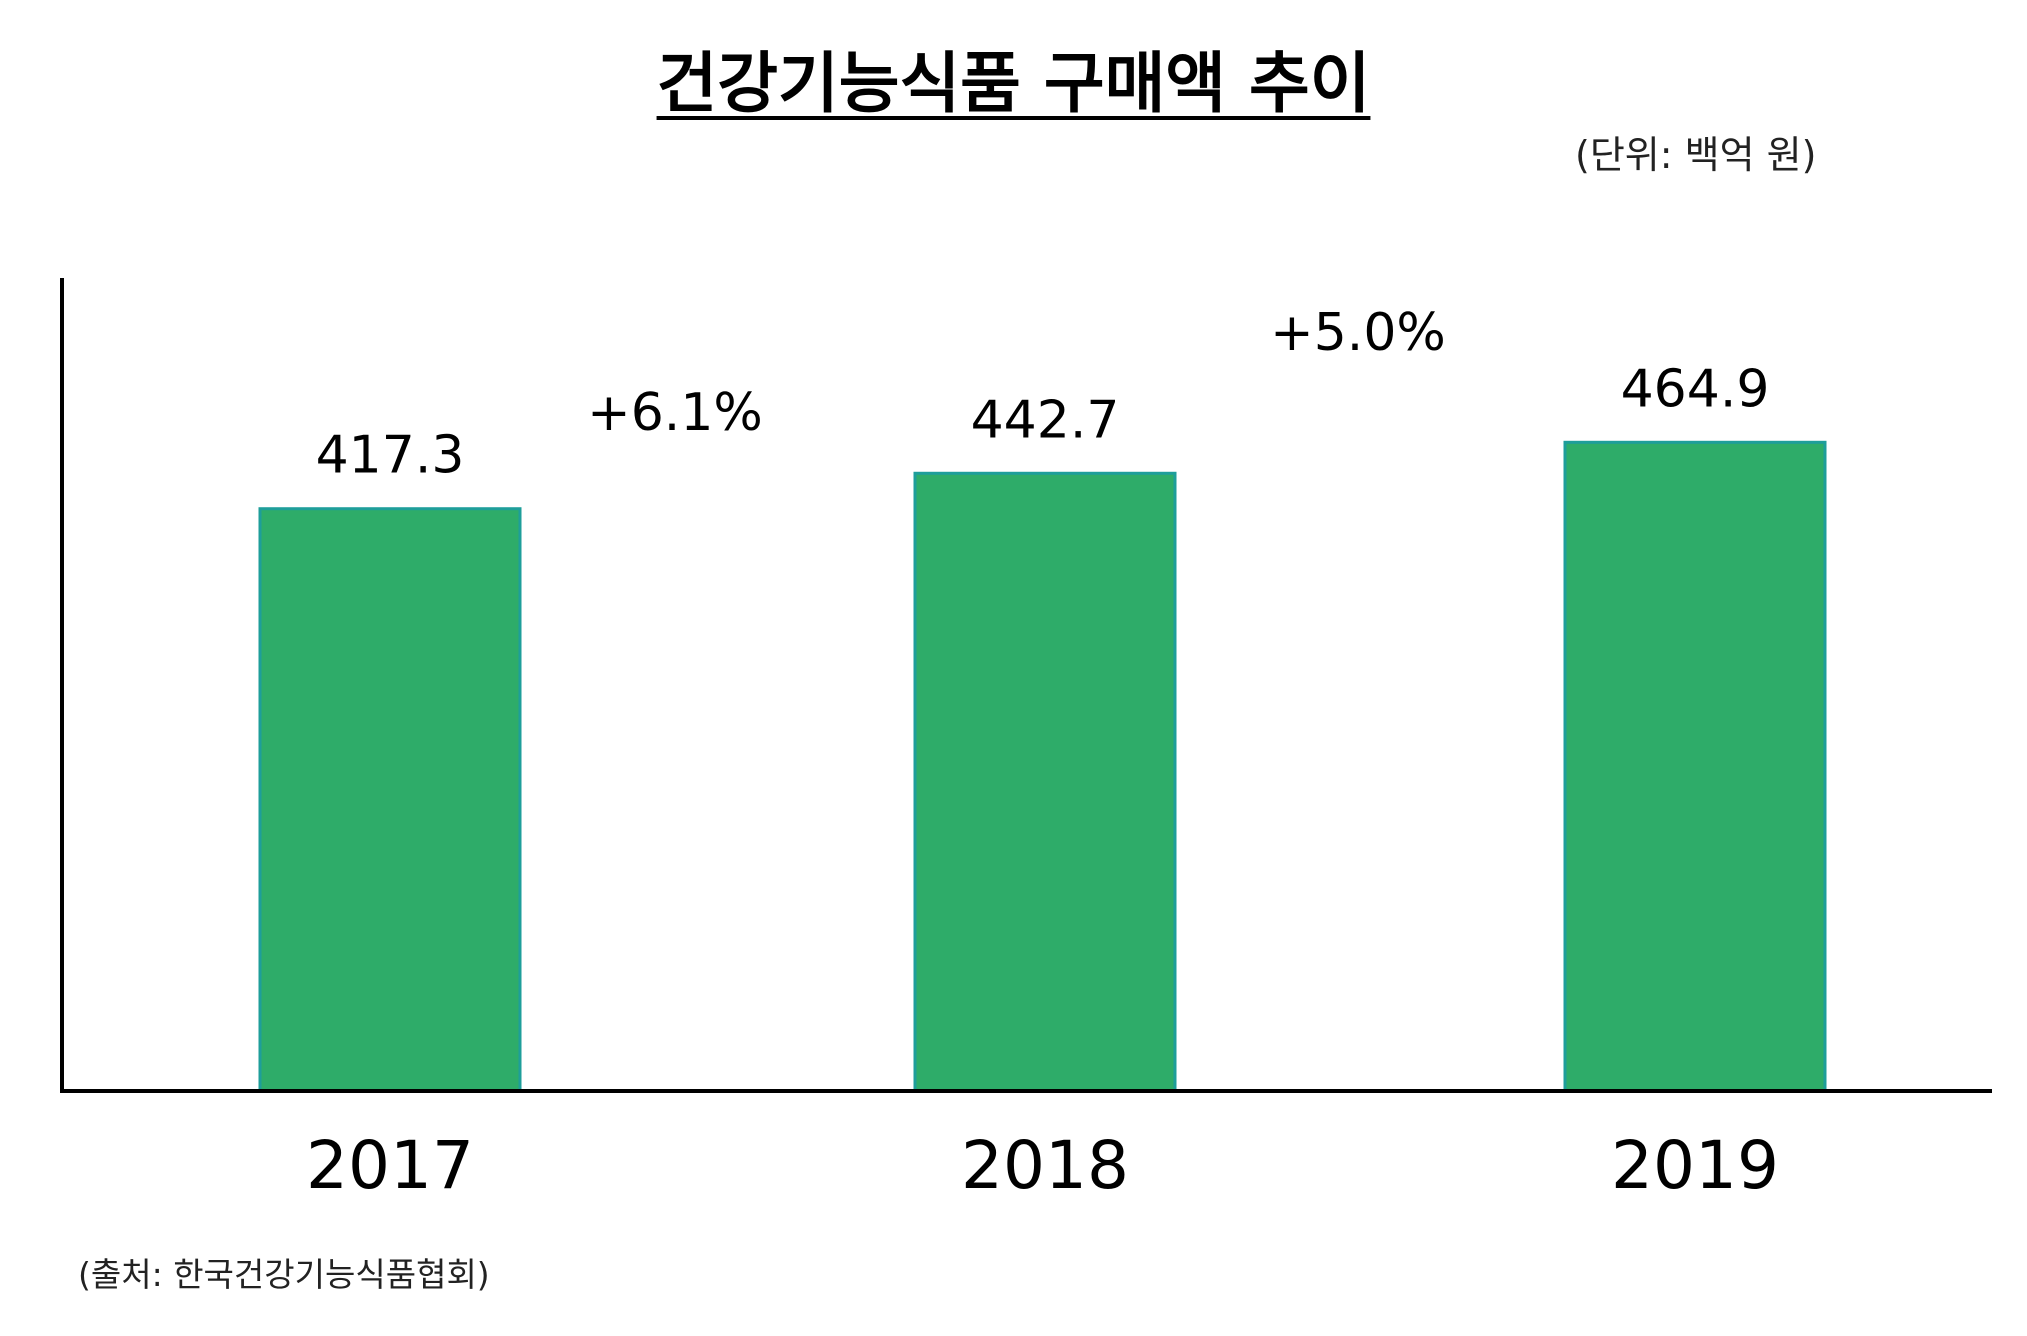 The width and height of the screenshot is (2027, 1336). I want to click on x-tick-2018: 2018, so click(1045, 1165).